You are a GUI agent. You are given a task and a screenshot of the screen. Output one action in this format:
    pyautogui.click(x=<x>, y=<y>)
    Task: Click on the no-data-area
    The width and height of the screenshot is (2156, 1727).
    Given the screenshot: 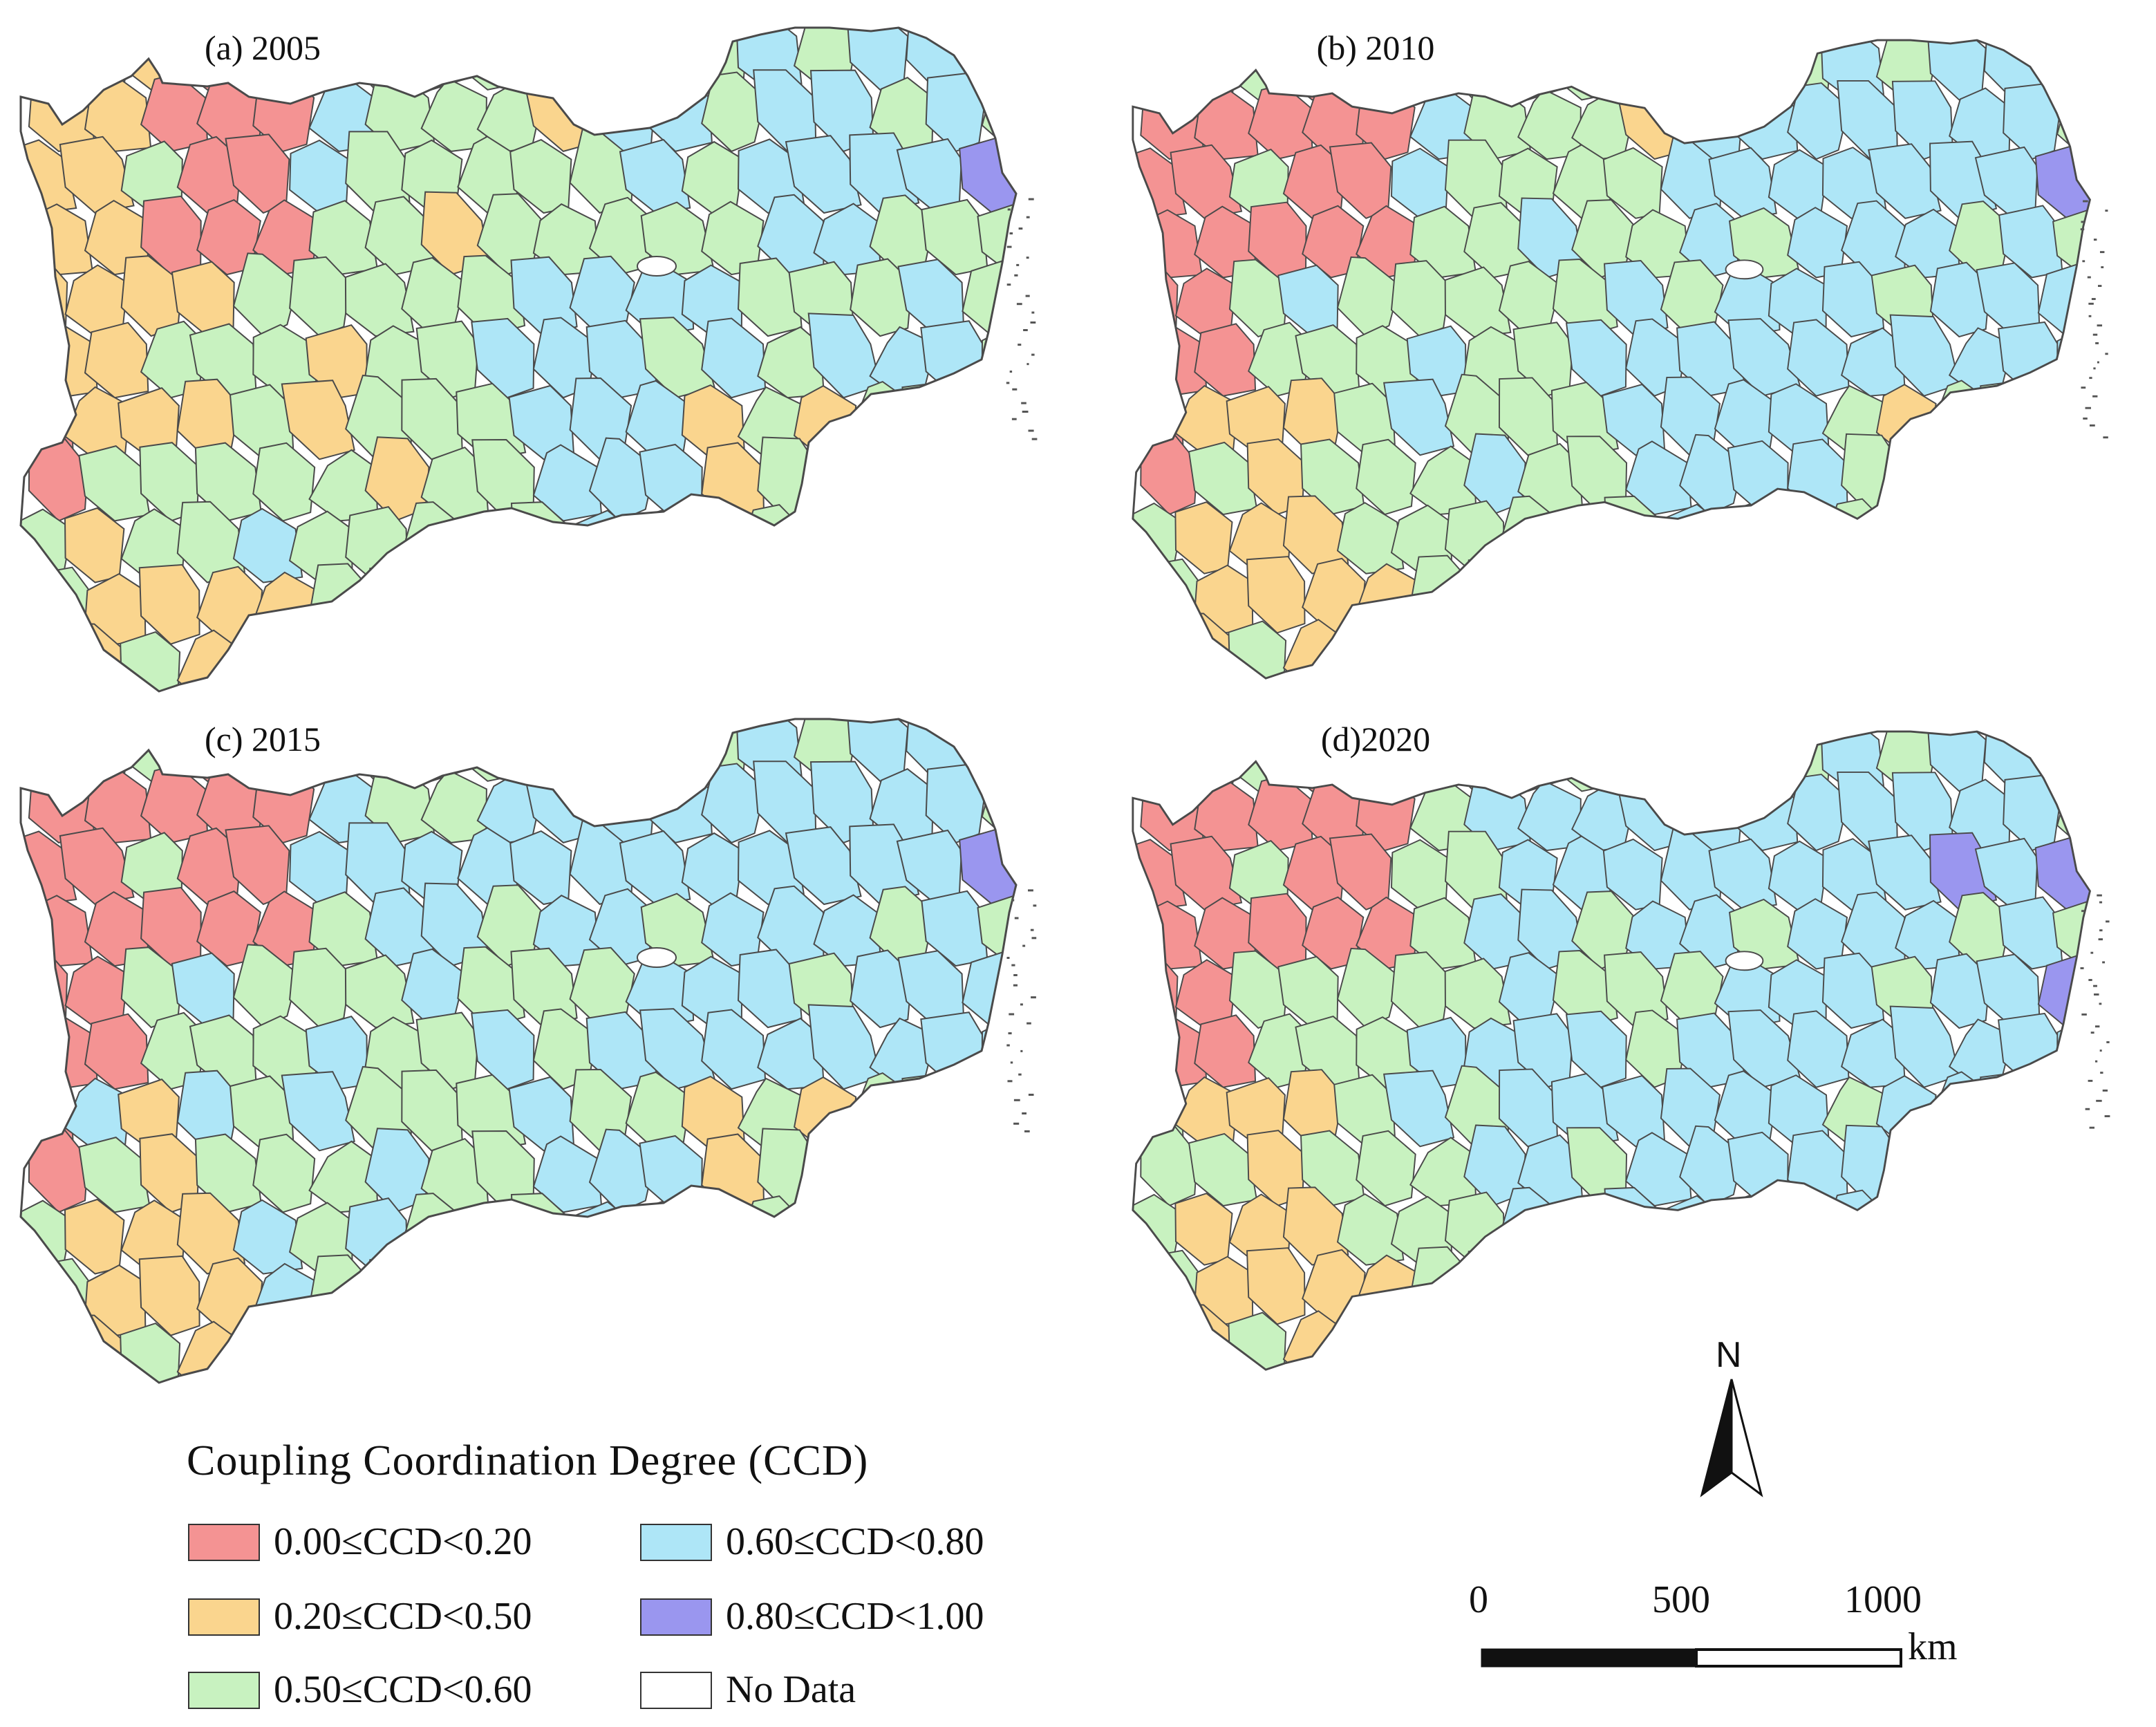 What is the action you would take?
    pyautogui.click(x=657, y=267)
    